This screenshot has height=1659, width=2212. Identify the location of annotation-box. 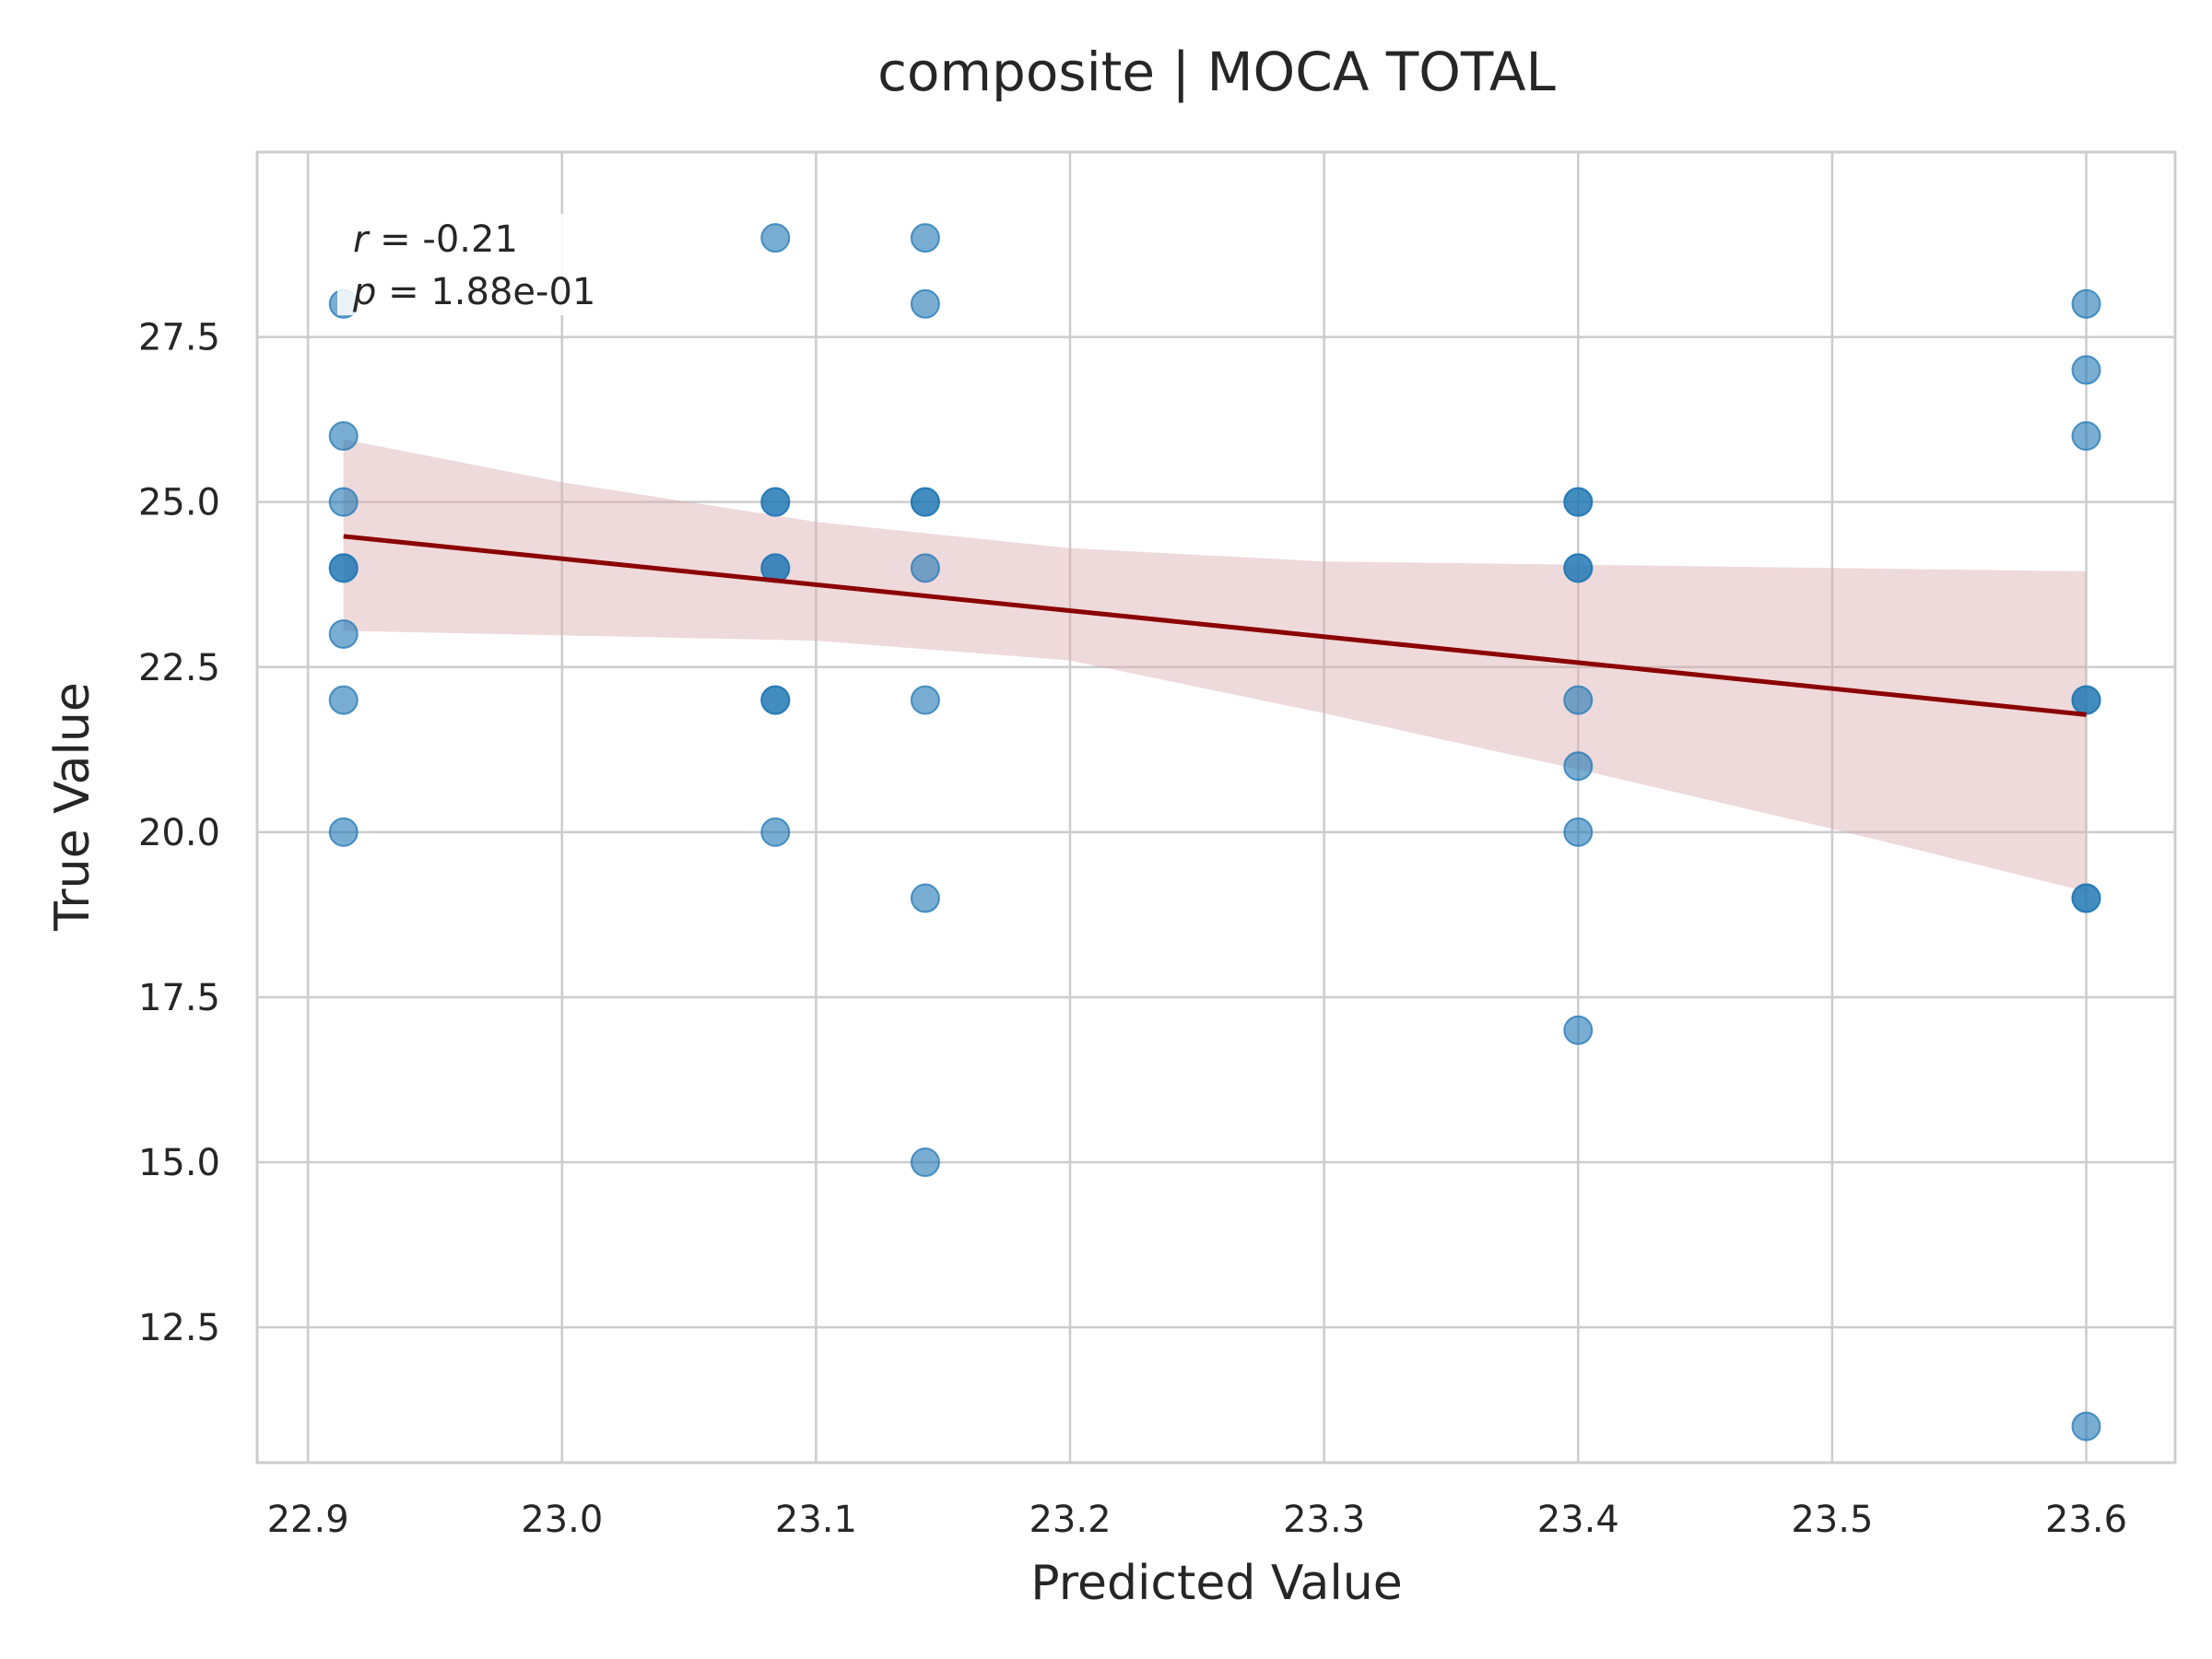
(504, 264).